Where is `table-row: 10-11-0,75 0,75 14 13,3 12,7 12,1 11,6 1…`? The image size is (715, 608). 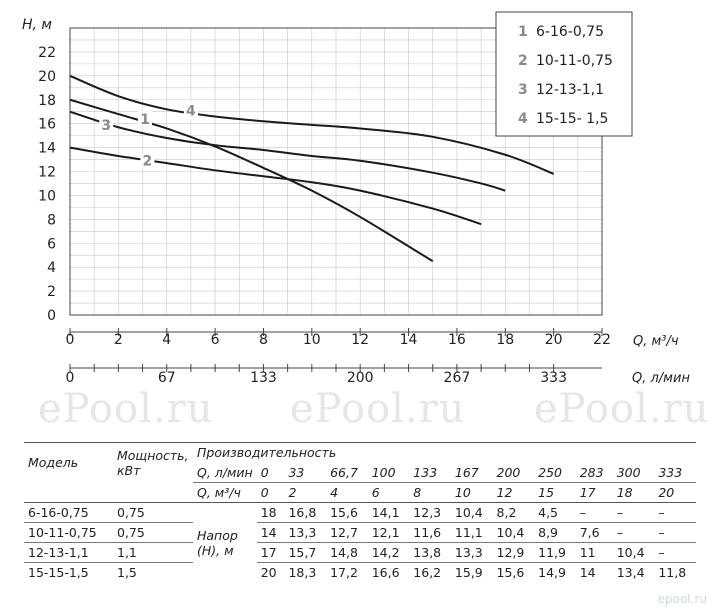
table-row: 10-11-0,75 0,75 14 13,3 12,7 12,1 11,6 1… is located at coordinates (360, 533).